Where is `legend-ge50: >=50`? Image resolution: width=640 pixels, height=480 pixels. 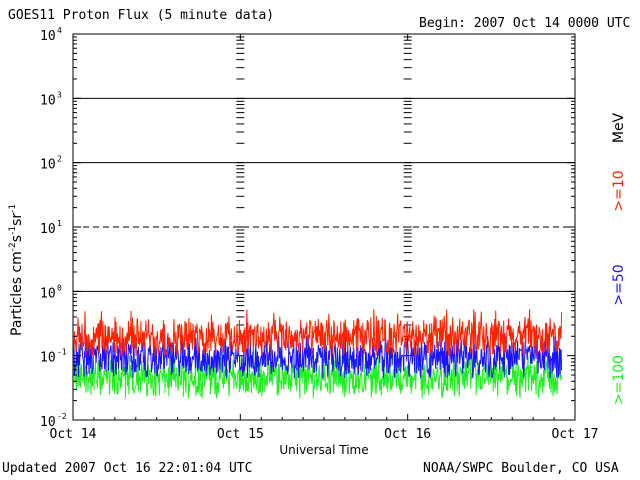 legend-ge50: >=50 is located at coordinates (619, 284).